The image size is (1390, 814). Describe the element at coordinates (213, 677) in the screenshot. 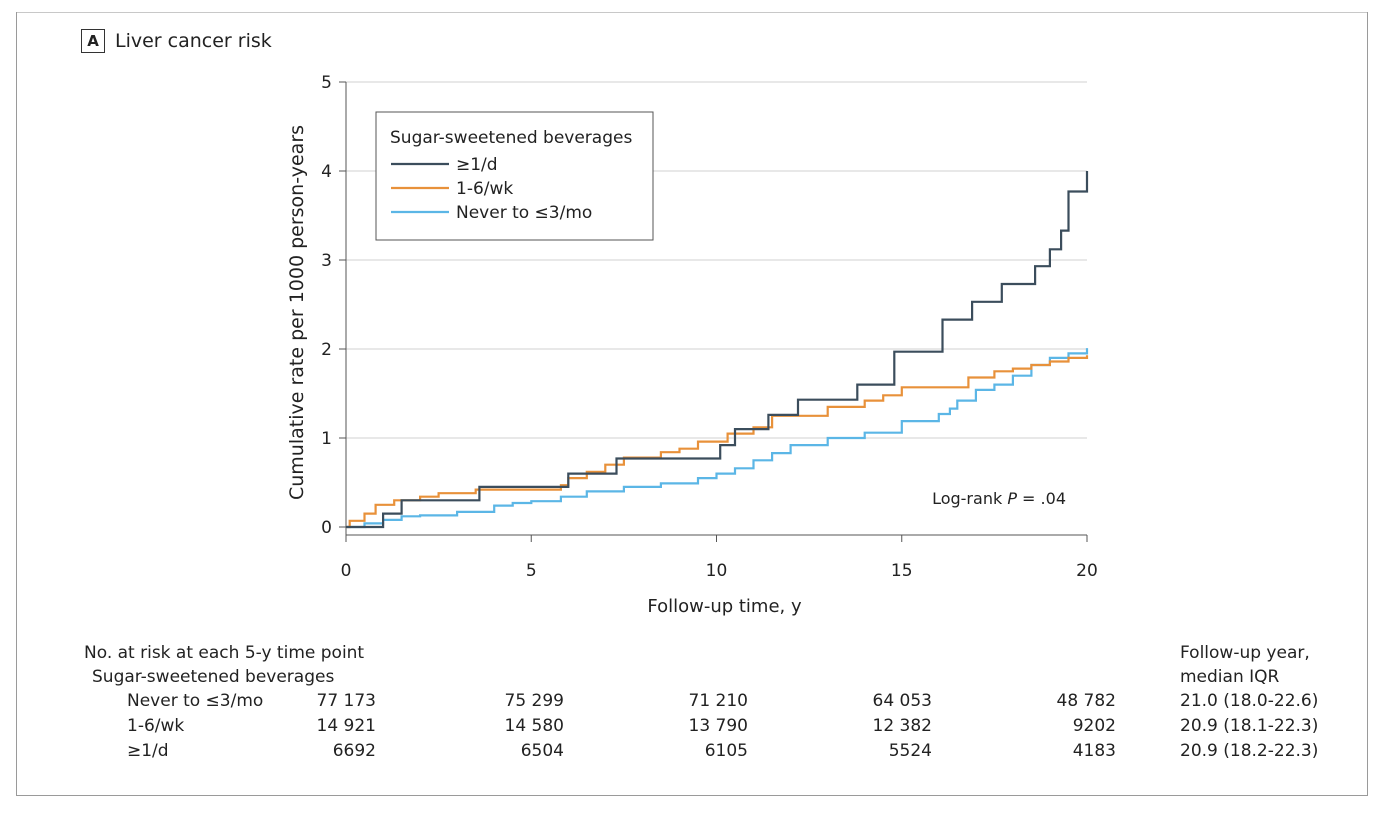

I see `risk-table-group-label: Sugar-sweetened beverages` at that location.